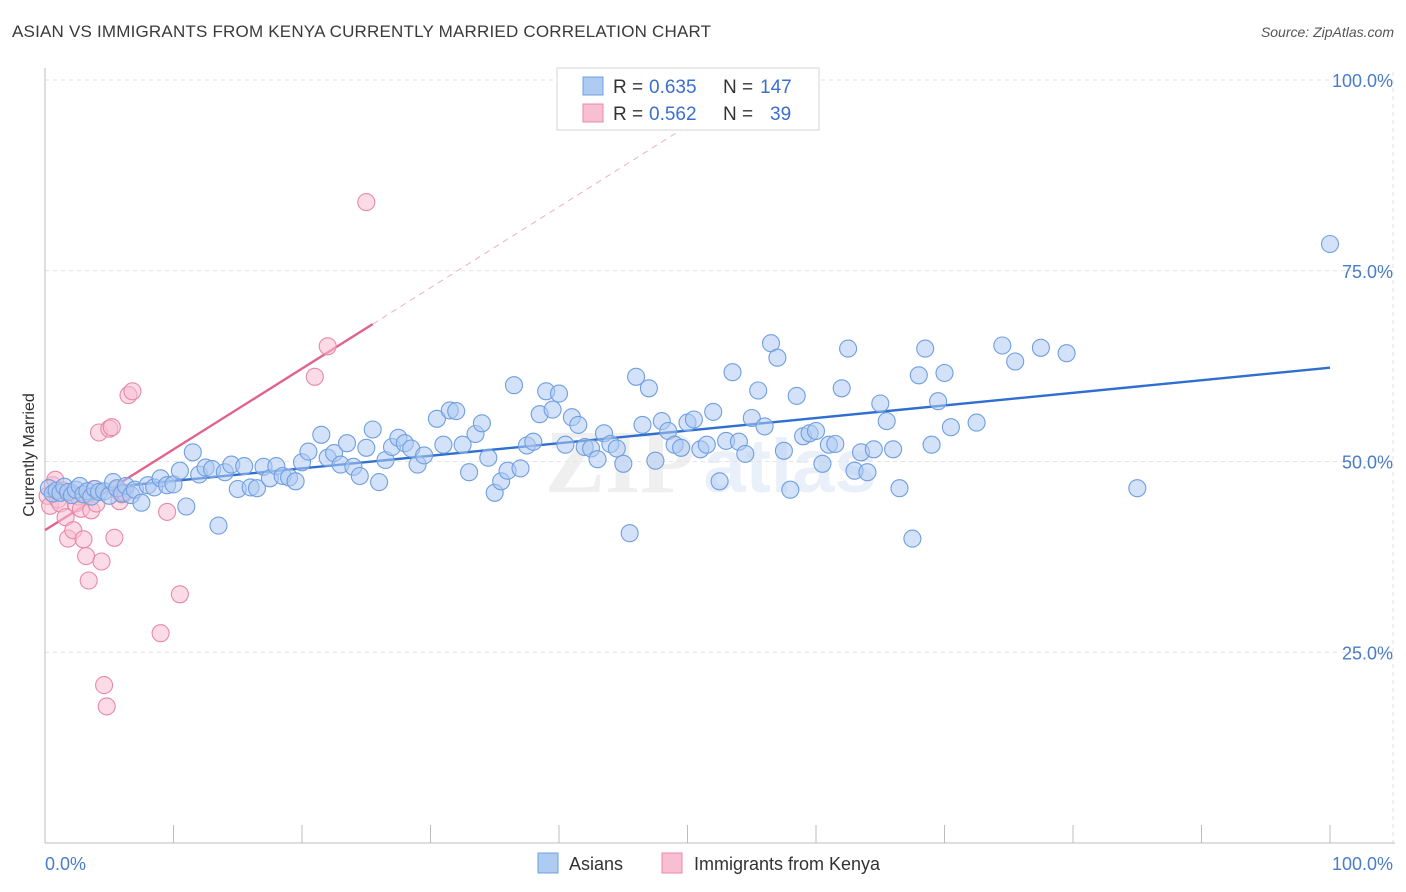 The width and height of the screenshot is (1406, 892). I want to click on legend-n-label-asians: N =, so click(738, 87).